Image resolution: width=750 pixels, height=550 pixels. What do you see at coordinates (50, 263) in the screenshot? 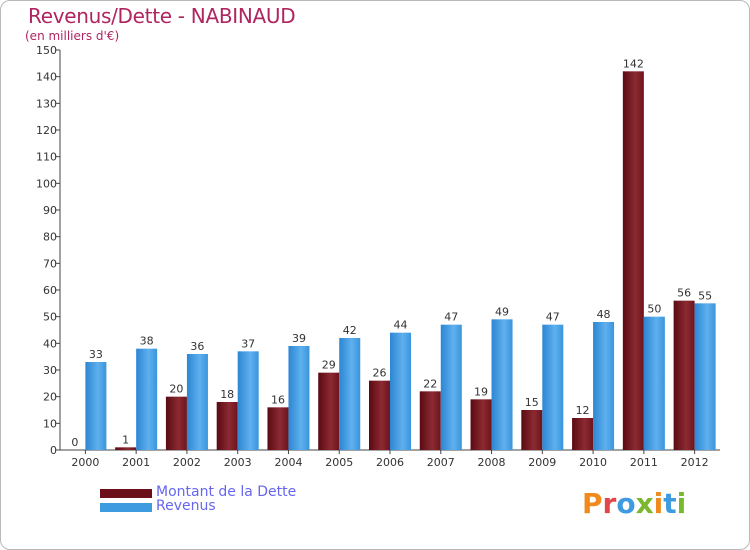
I see `y-tick-label: 70` at bounding box center [50, 263].